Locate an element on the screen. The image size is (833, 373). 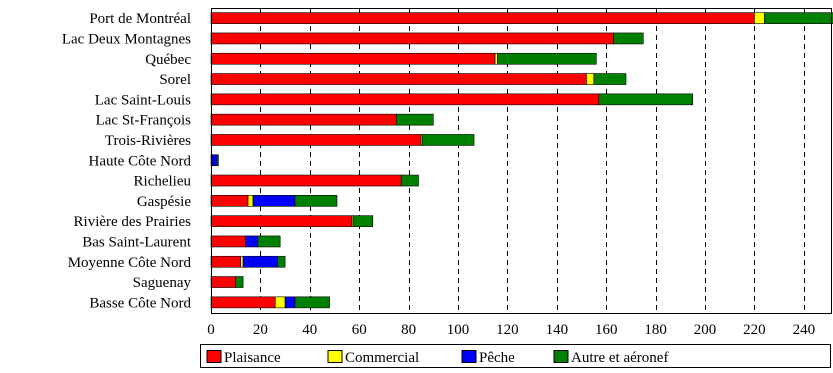
category-label: Moyenne Côte Nord is located at coordinates (130, 263).